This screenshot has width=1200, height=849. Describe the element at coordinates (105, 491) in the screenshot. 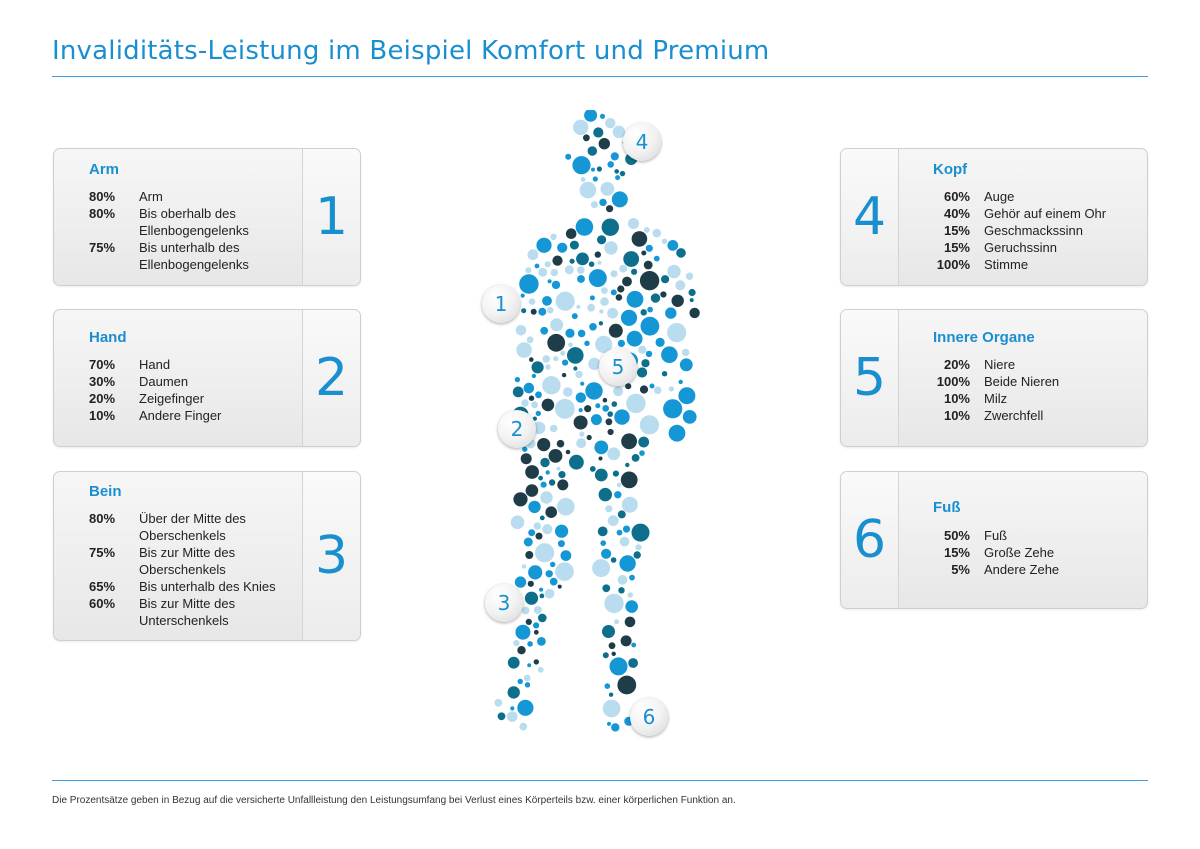

I see `card-heading: Bein` at that location.